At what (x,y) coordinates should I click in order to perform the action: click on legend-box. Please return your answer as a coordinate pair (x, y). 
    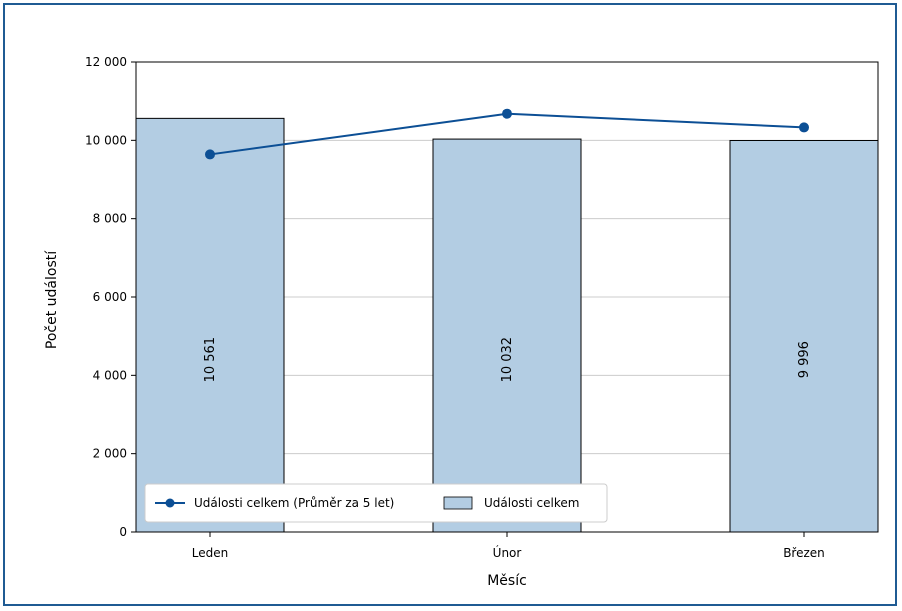
    Looking at the image, I should click on (376, 503).